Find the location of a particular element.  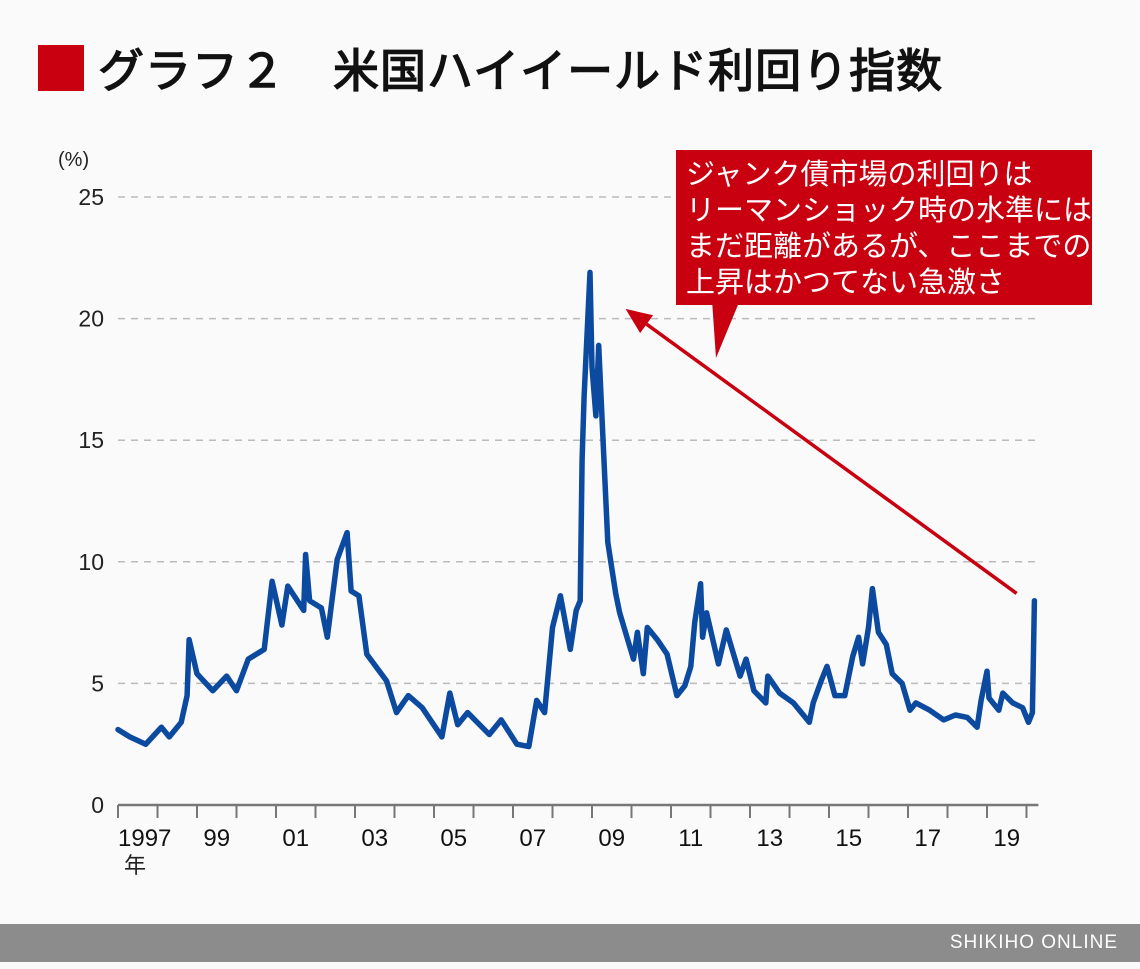

y-tick-label: 15 is located at coordinates (91, 440).